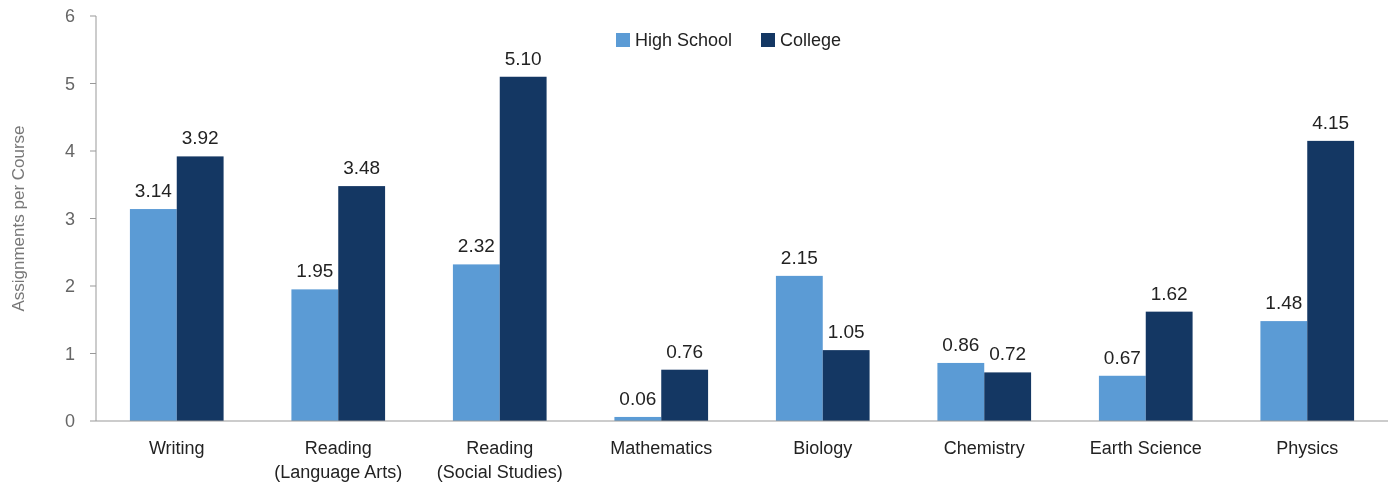  What do you see at coordinates (1145, 448) in the screenshot?
I see `x-tick-label: Earth Science` at bounding box center [1145, 448].